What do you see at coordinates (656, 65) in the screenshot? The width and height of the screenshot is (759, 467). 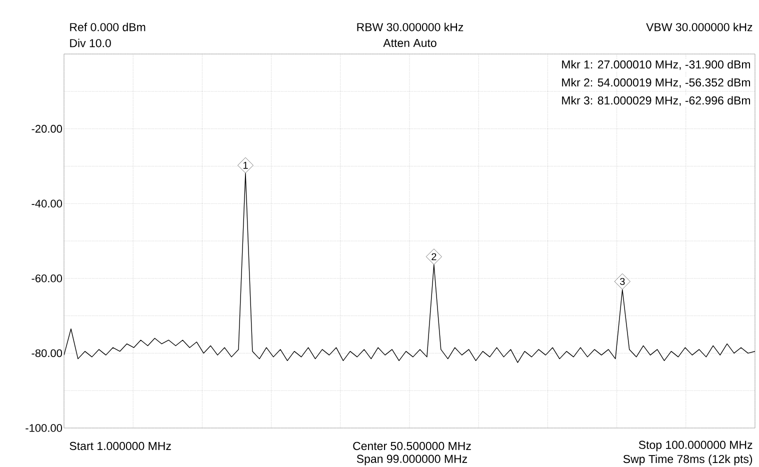 I see `annotation: Mkr 1: 27.000010 MHz, -31.900 dBm` at bounding box center [656, 65].